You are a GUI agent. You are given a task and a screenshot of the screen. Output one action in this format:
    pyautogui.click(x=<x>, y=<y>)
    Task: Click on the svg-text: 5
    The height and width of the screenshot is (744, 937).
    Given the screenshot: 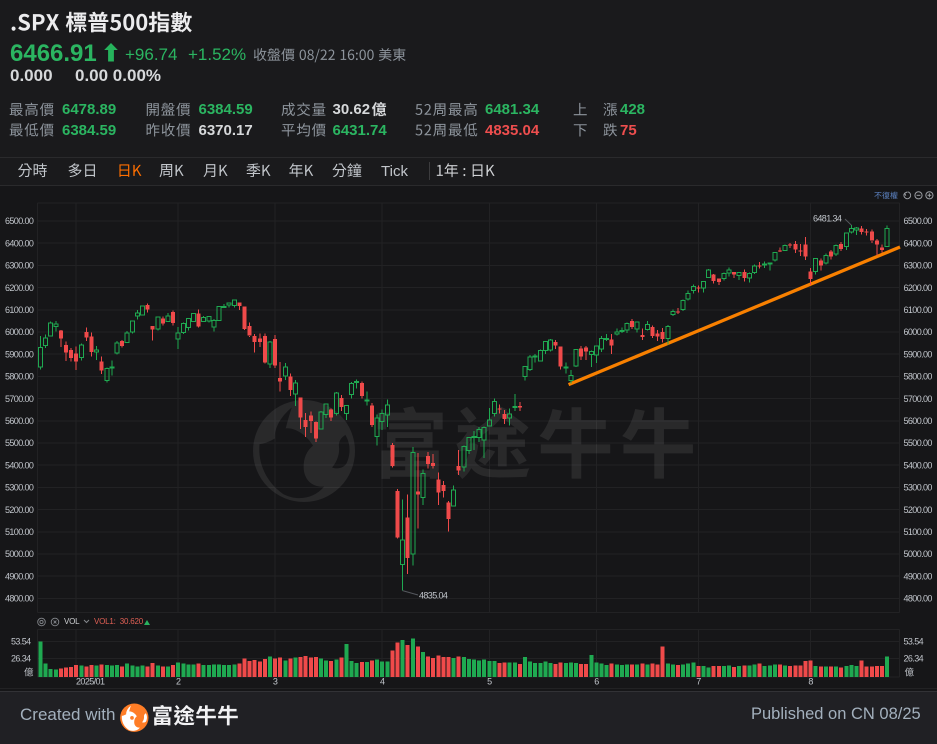 What is the action you would take?
    pyautogui.click(x=489, y=682)
    